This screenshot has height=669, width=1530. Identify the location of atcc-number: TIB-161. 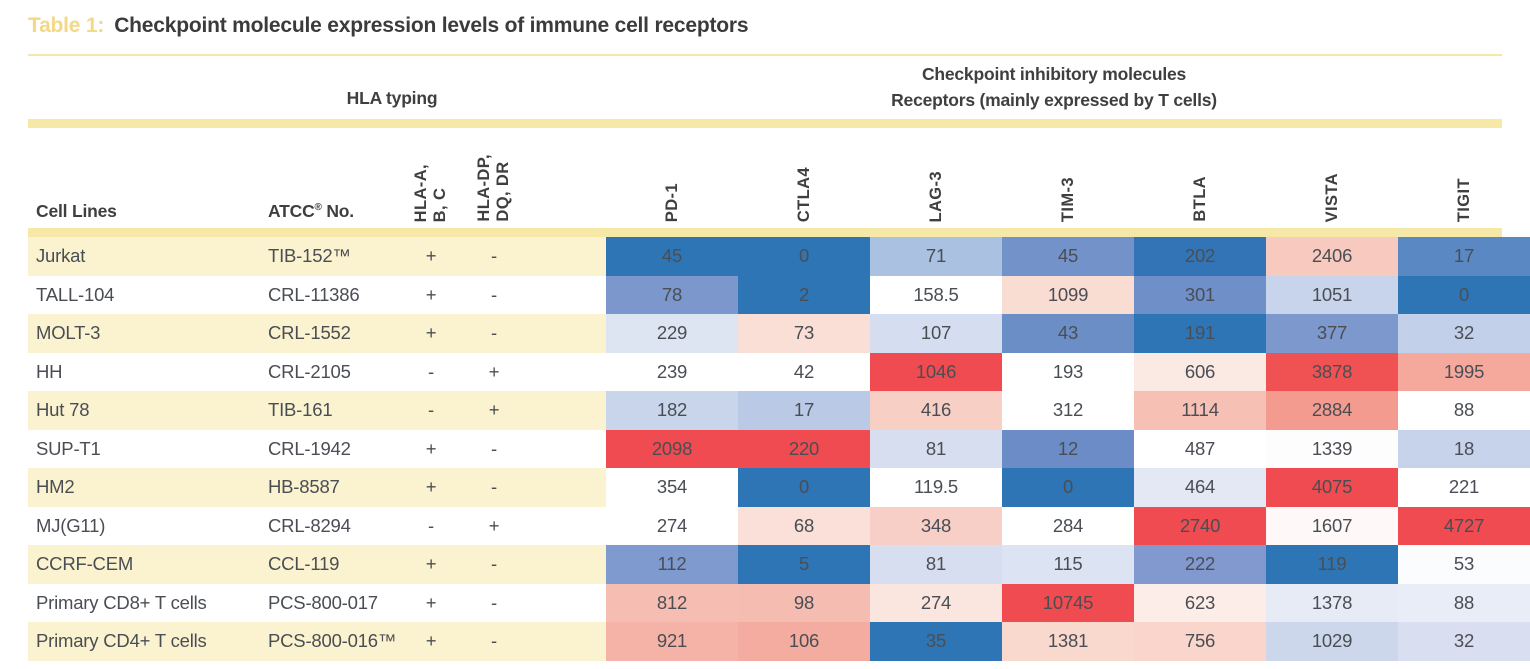
(330, 410).